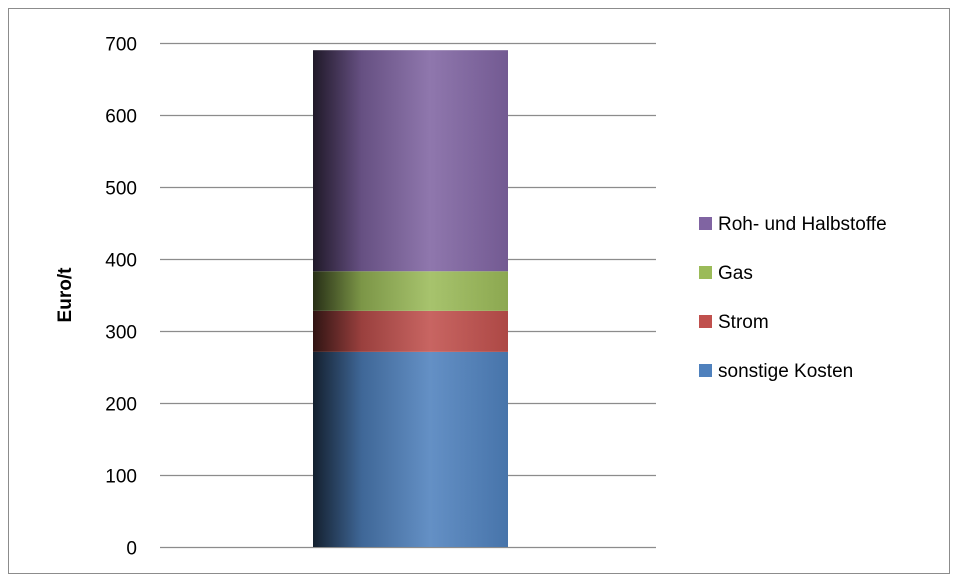  What do you see at coordinates (743, 322) in the screenshot?
I see `legend-label: Strom` at bounding box center [743, 322].